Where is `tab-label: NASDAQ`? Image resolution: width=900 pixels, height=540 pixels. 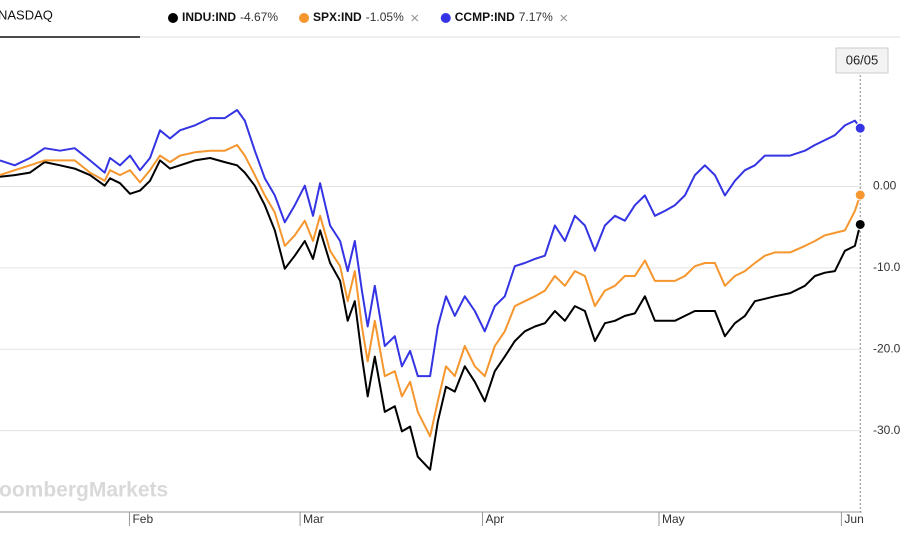
tab-label: NASDAQ is located at coordinates (26, 14).